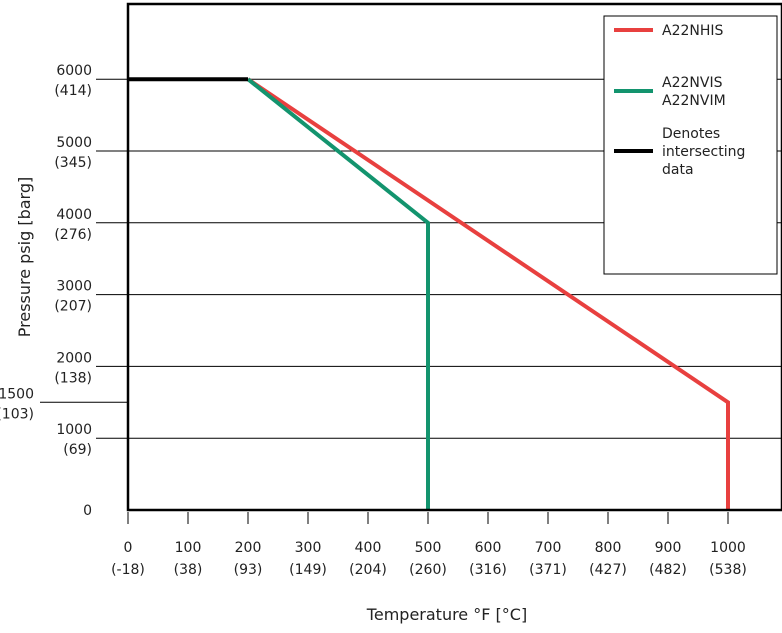  What do you see at coordinates (668, 548) in the screenshot?
I see `x-tick-label: 900` at bounding box center [668, 548].